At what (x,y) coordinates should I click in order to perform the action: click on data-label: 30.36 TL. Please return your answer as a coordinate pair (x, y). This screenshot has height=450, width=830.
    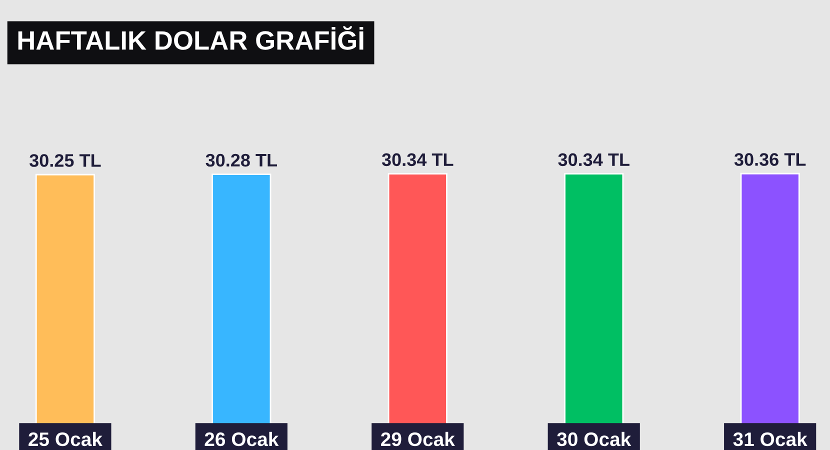
    Looking at the image, I should click on (770, 159).